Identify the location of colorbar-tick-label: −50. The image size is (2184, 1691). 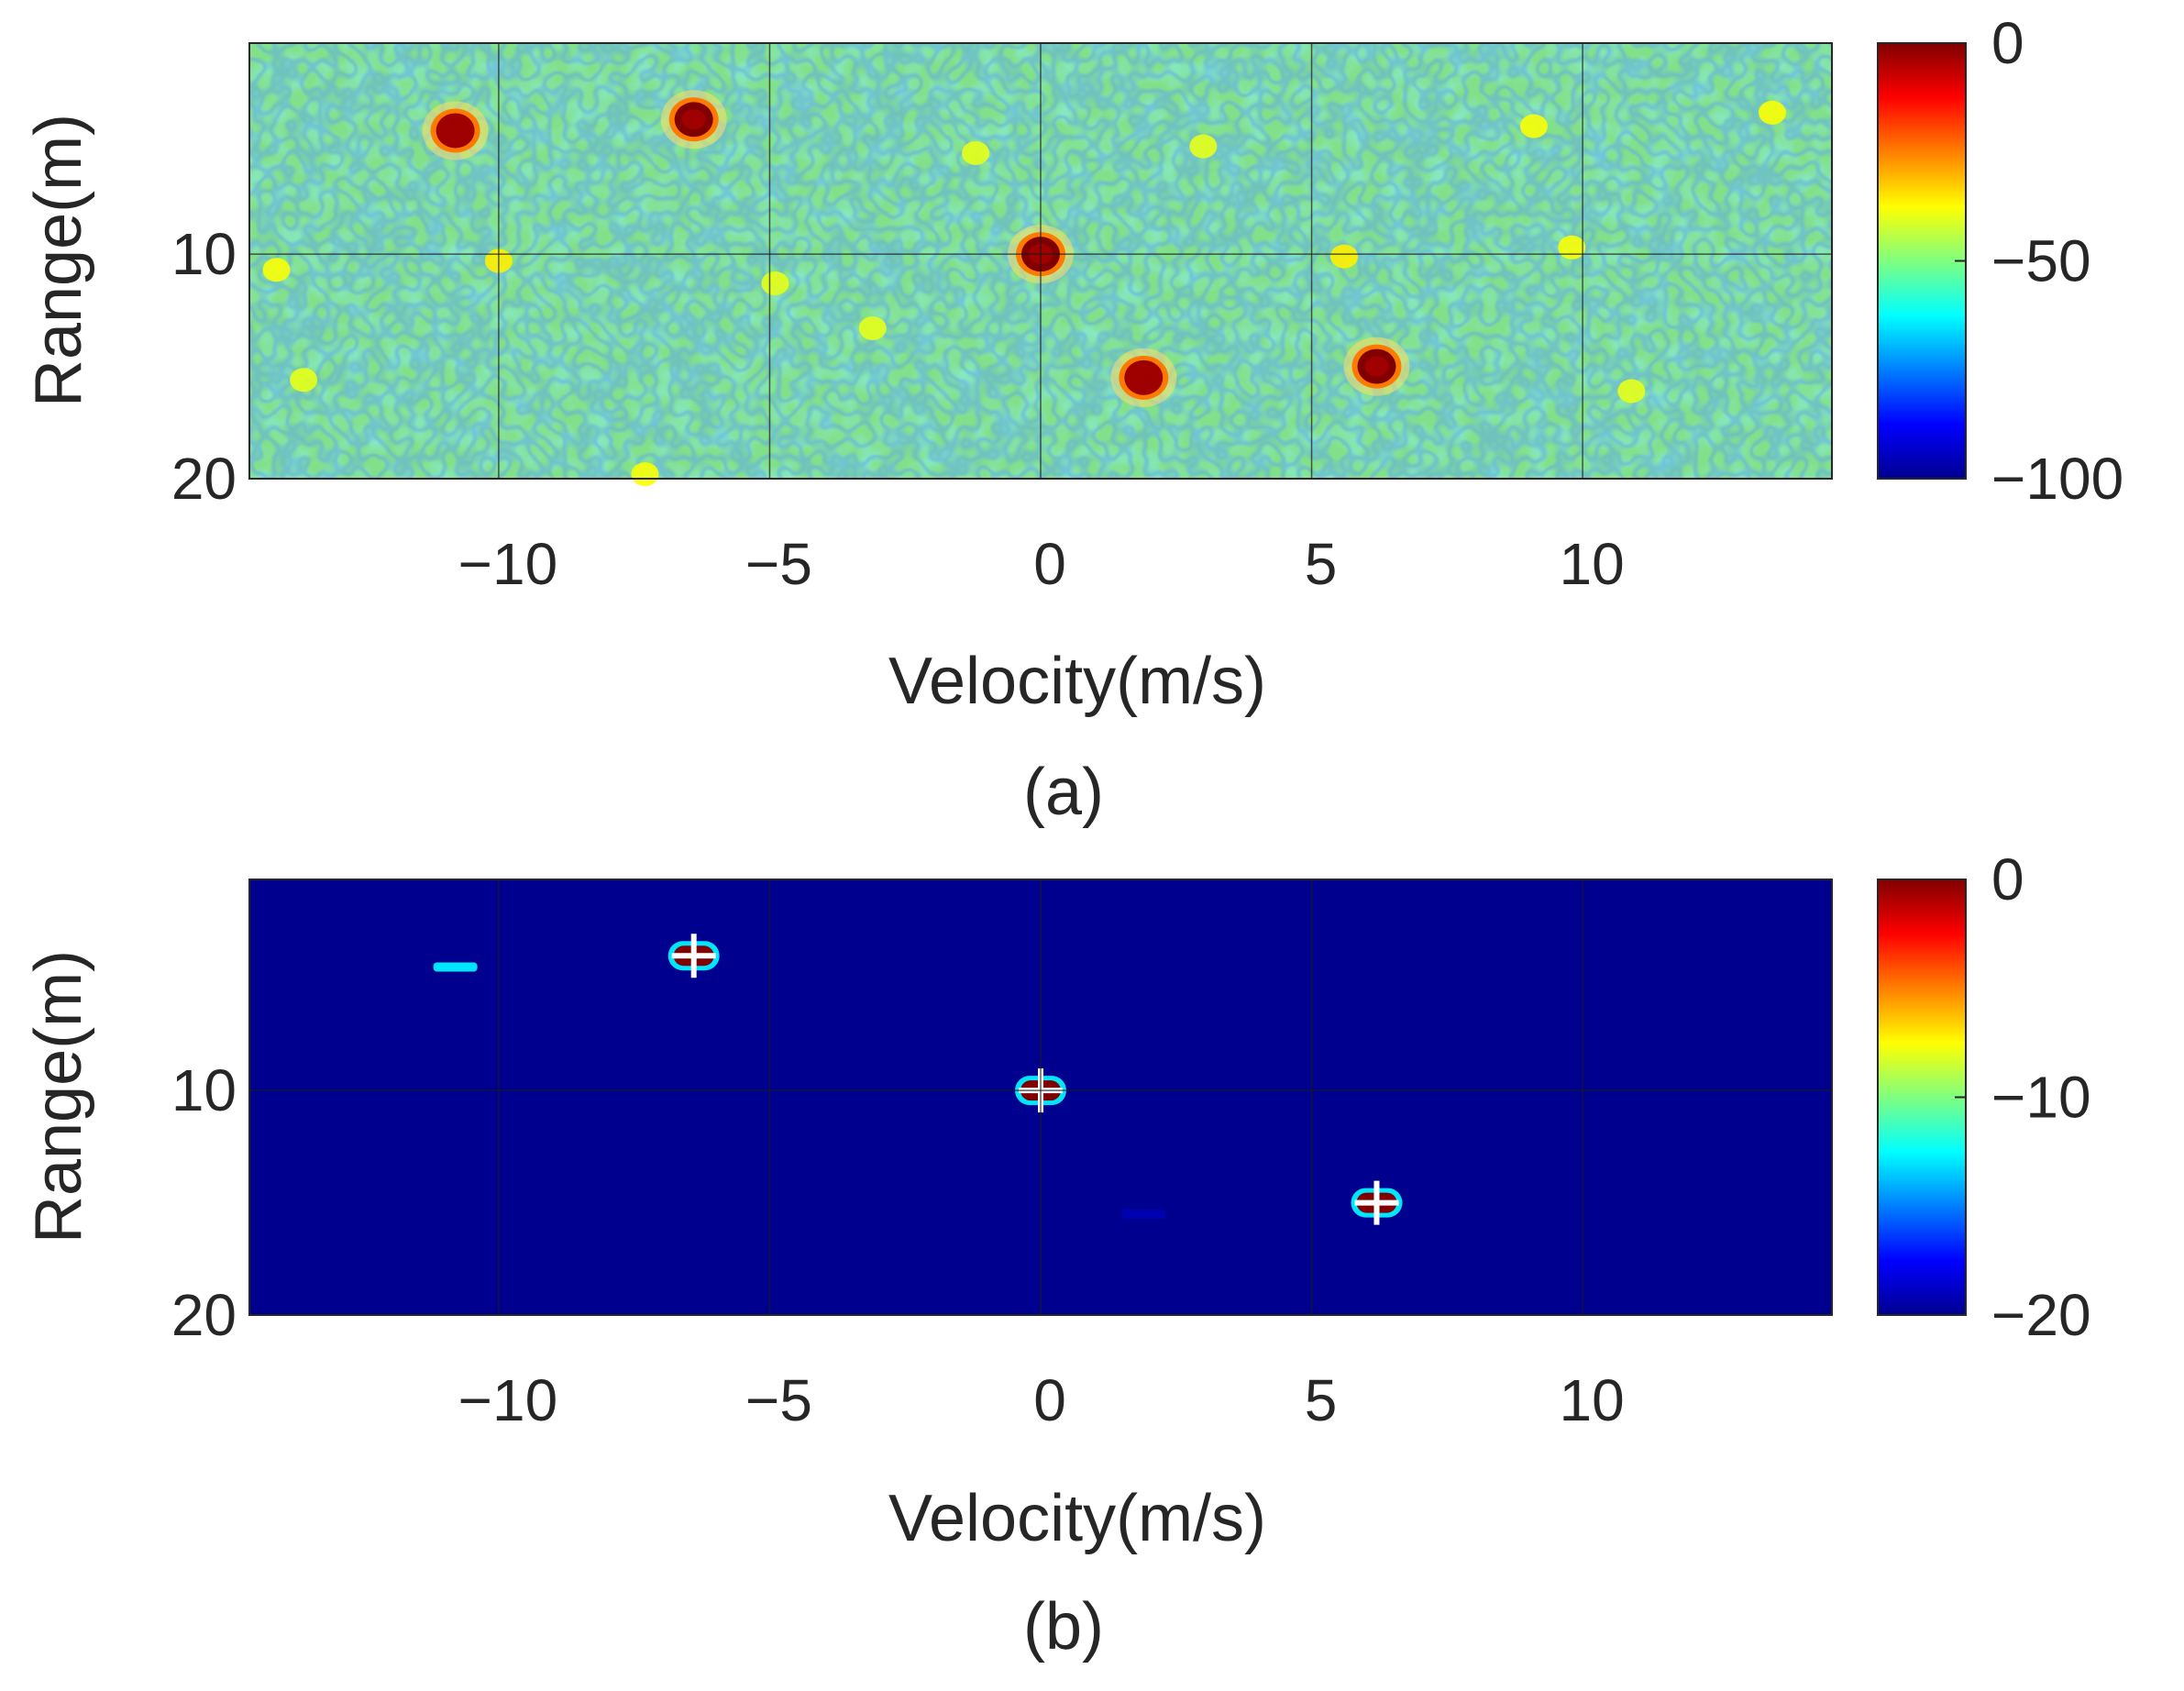
(2041, 261).